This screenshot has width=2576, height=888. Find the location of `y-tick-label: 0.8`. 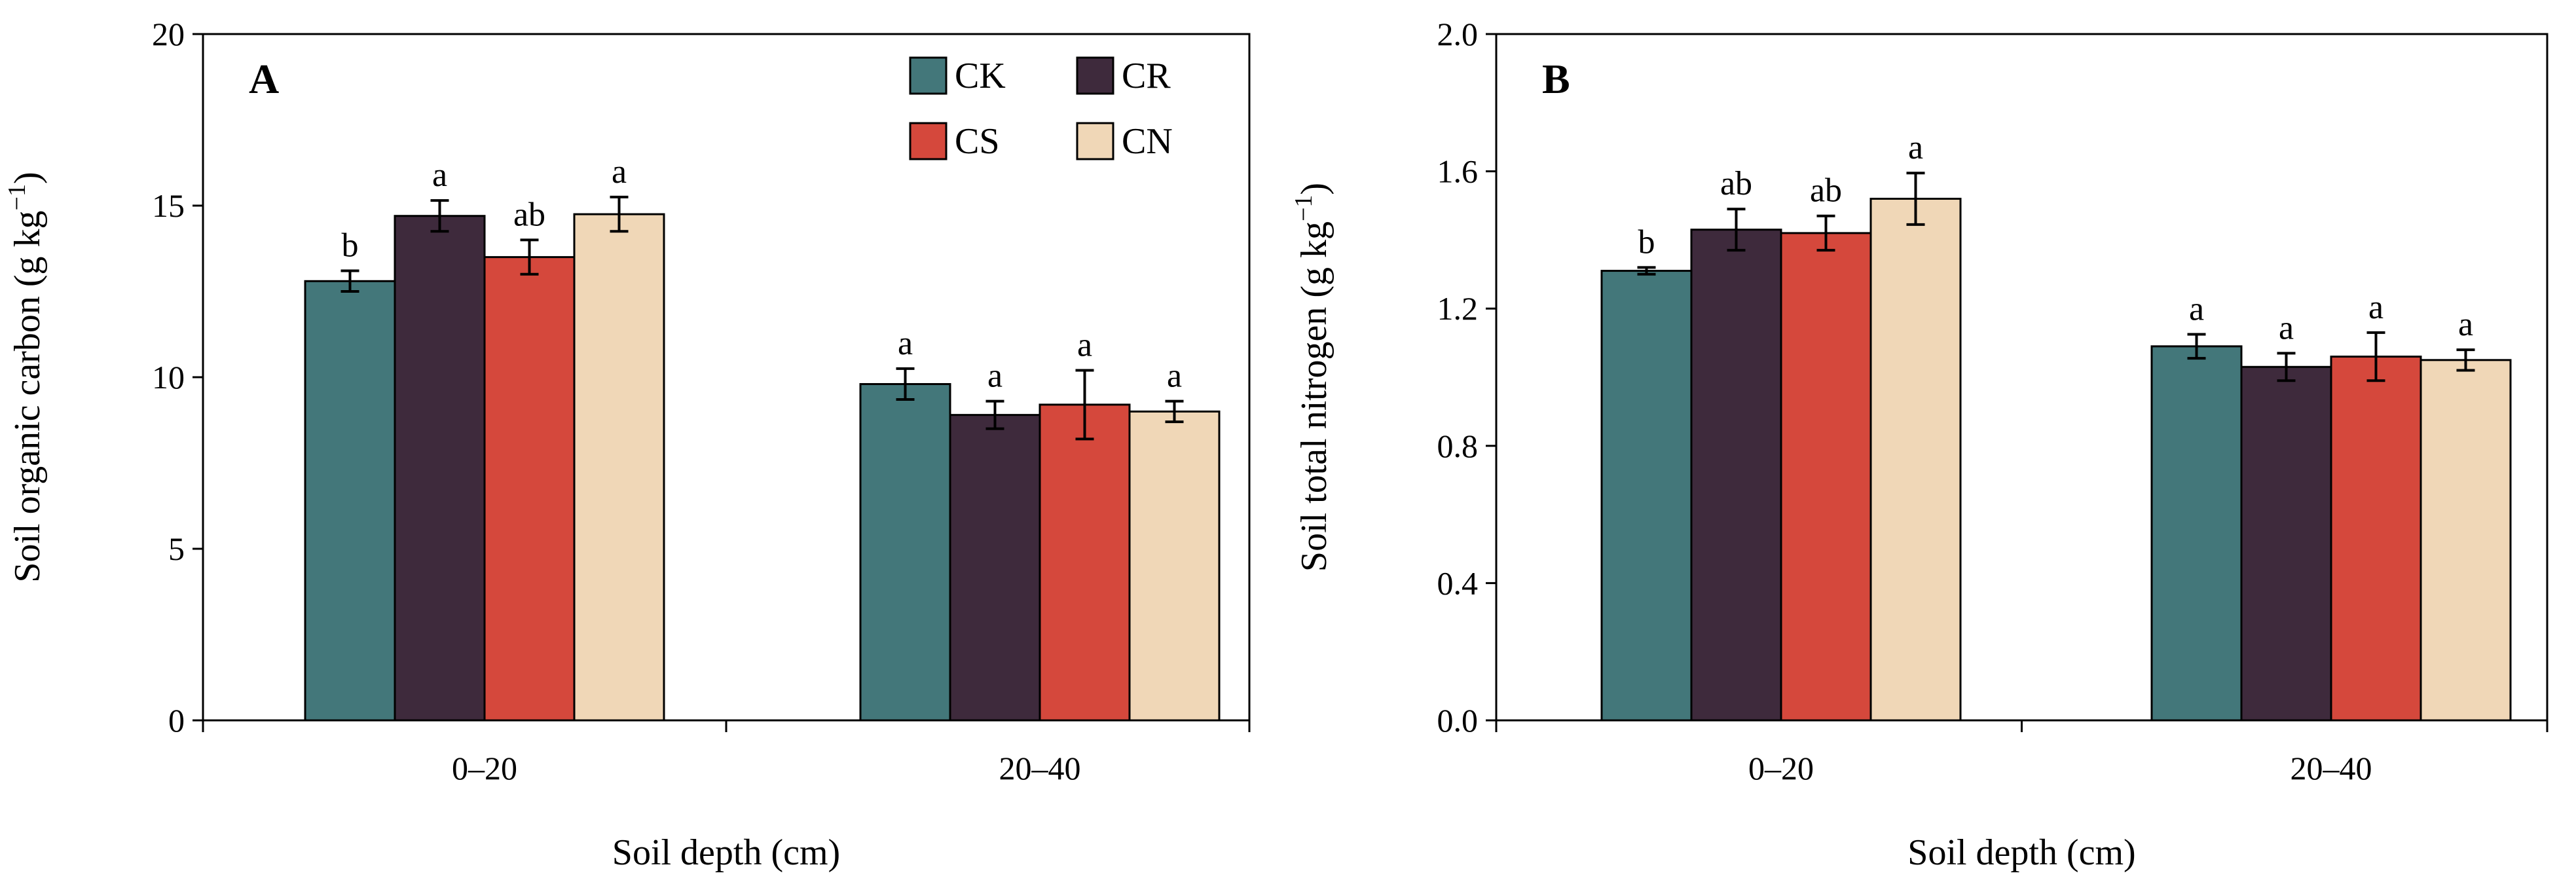

y-tick-label: 0.8 is located at coordinates (1458, 446).